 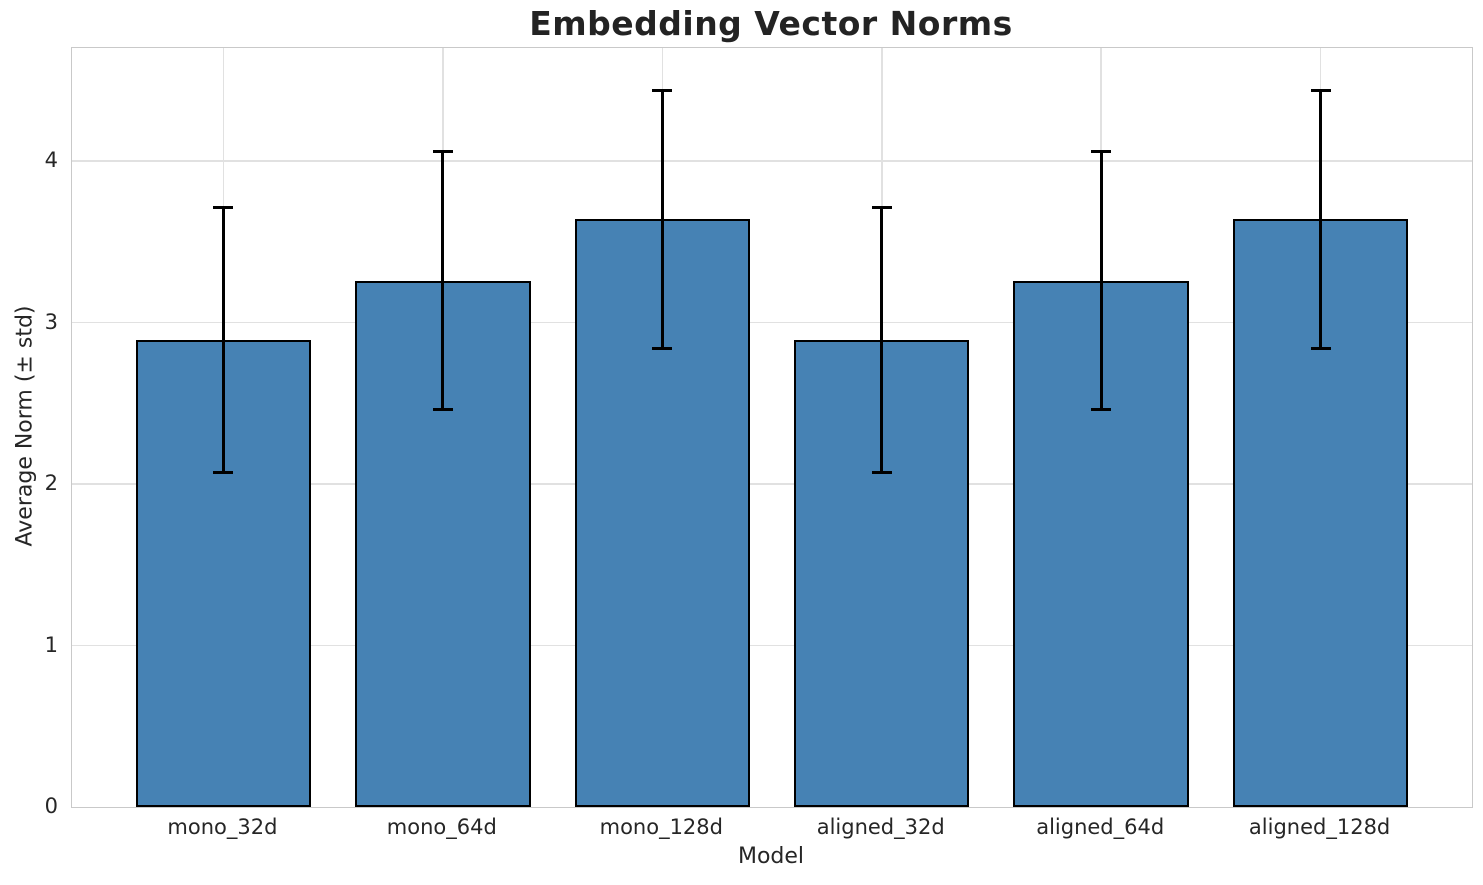 What do you see at coordinates (51, 644) in the screenshot?
I see `y-tick-label: 1` at bounding box center [51, 644].